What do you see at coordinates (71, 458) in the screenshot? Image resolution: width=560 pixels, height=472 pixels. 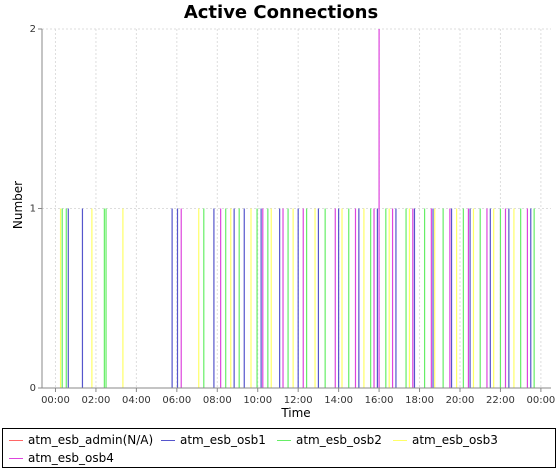 I see `legend-label: atm_esb_osb4` at bounding box center [71, 458].